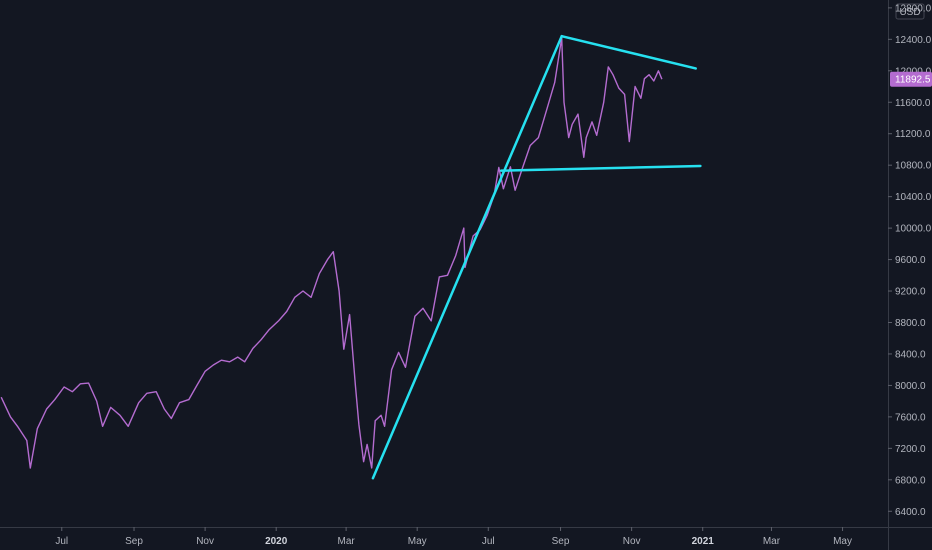  I want to click on y-tick-label: 6800.0, so click(910, 480).